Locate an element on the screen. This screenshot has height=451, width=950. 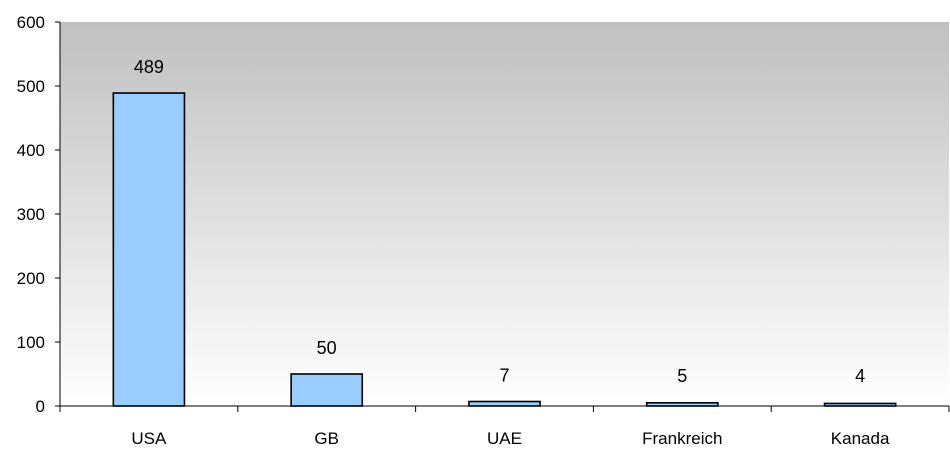
y-tick-label: 500 is located at coordinates (31, 86).